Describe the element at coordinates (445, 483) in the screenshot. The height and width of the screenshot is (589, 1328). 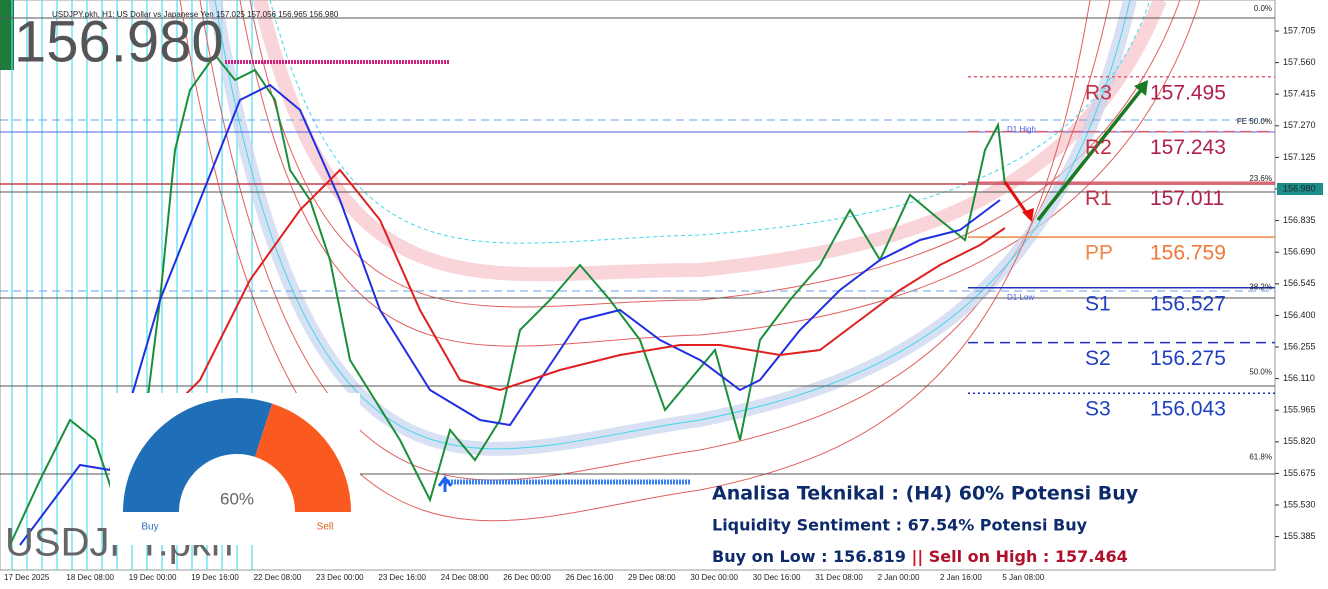
I see `up-arrow` at that location.